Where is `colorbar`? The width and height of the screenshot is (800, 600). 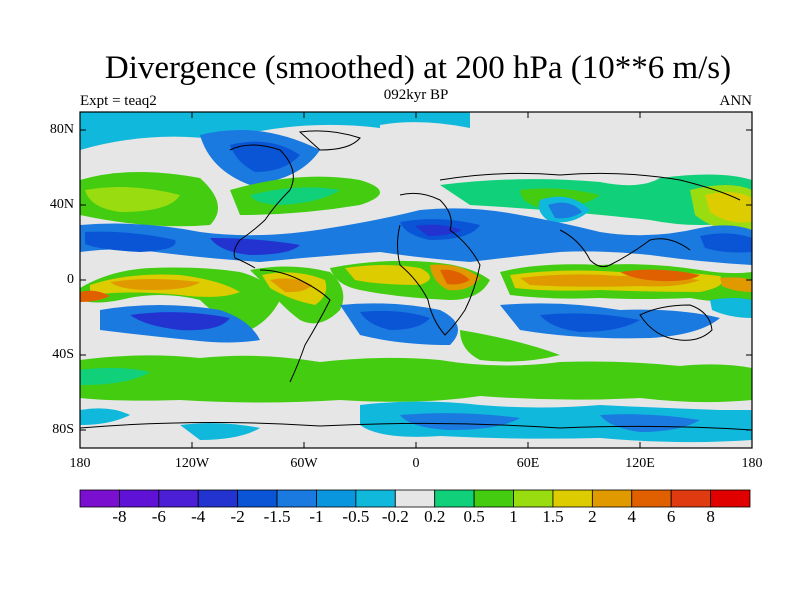
colorbar is located at coordinates (415, 498).